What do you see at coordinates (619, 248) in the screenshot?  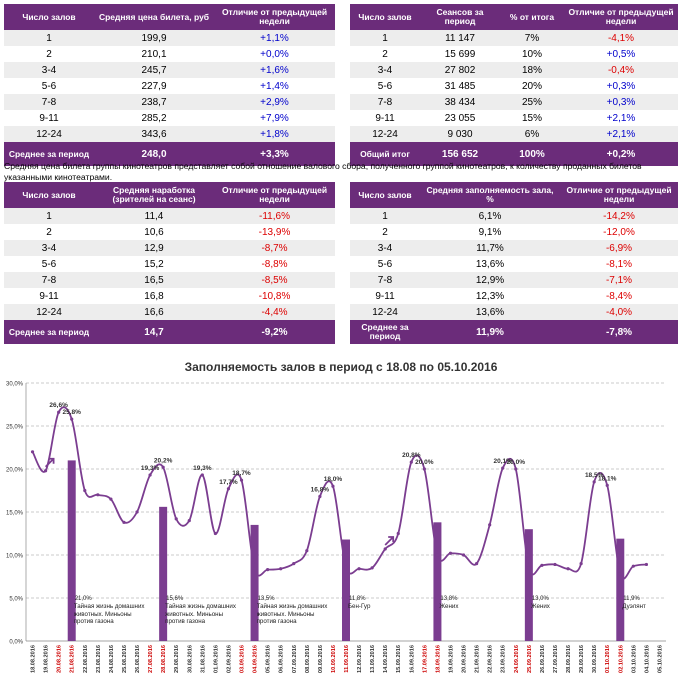 I see `occupancy-cell: -6,9%` at bounding box center [619, 248].